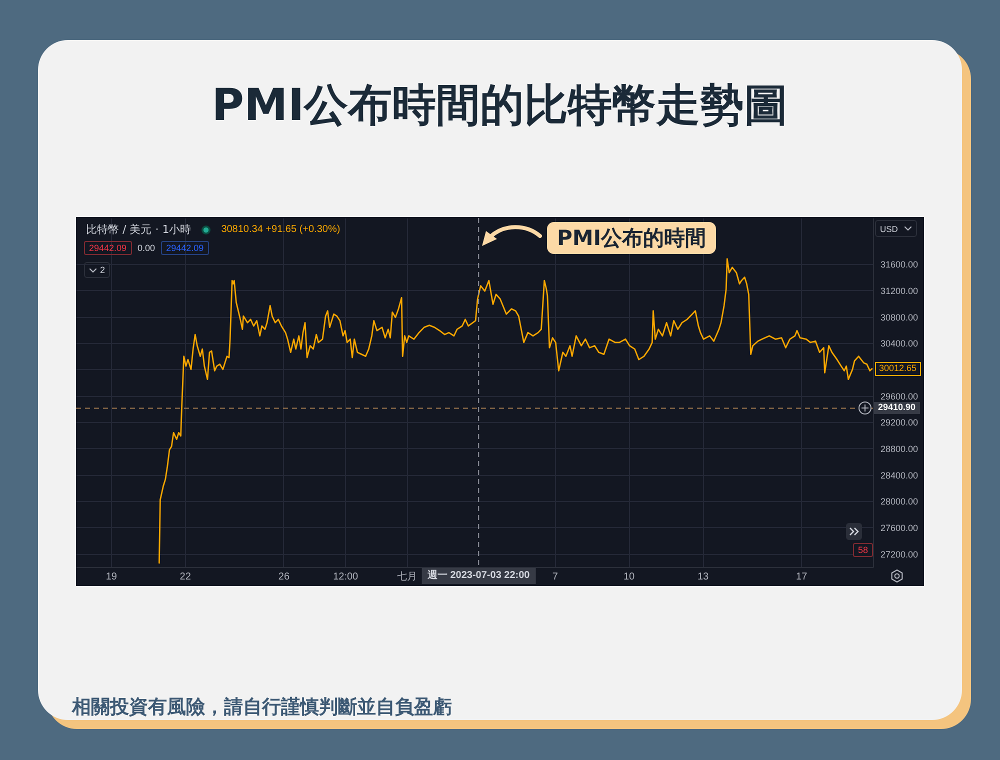 Image resolution: width=1000 pixels, height=760 pixels. Describe the element at coordinates (262, 707) in the screenshot. I see `text: 相關投資有風險，請自行謹慎判斷並自負盈虧` at that location.